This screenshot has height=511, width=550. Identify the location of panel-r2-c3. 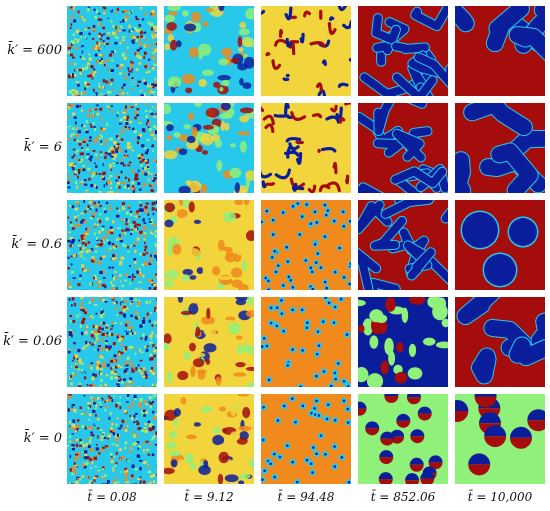
(403, 245).